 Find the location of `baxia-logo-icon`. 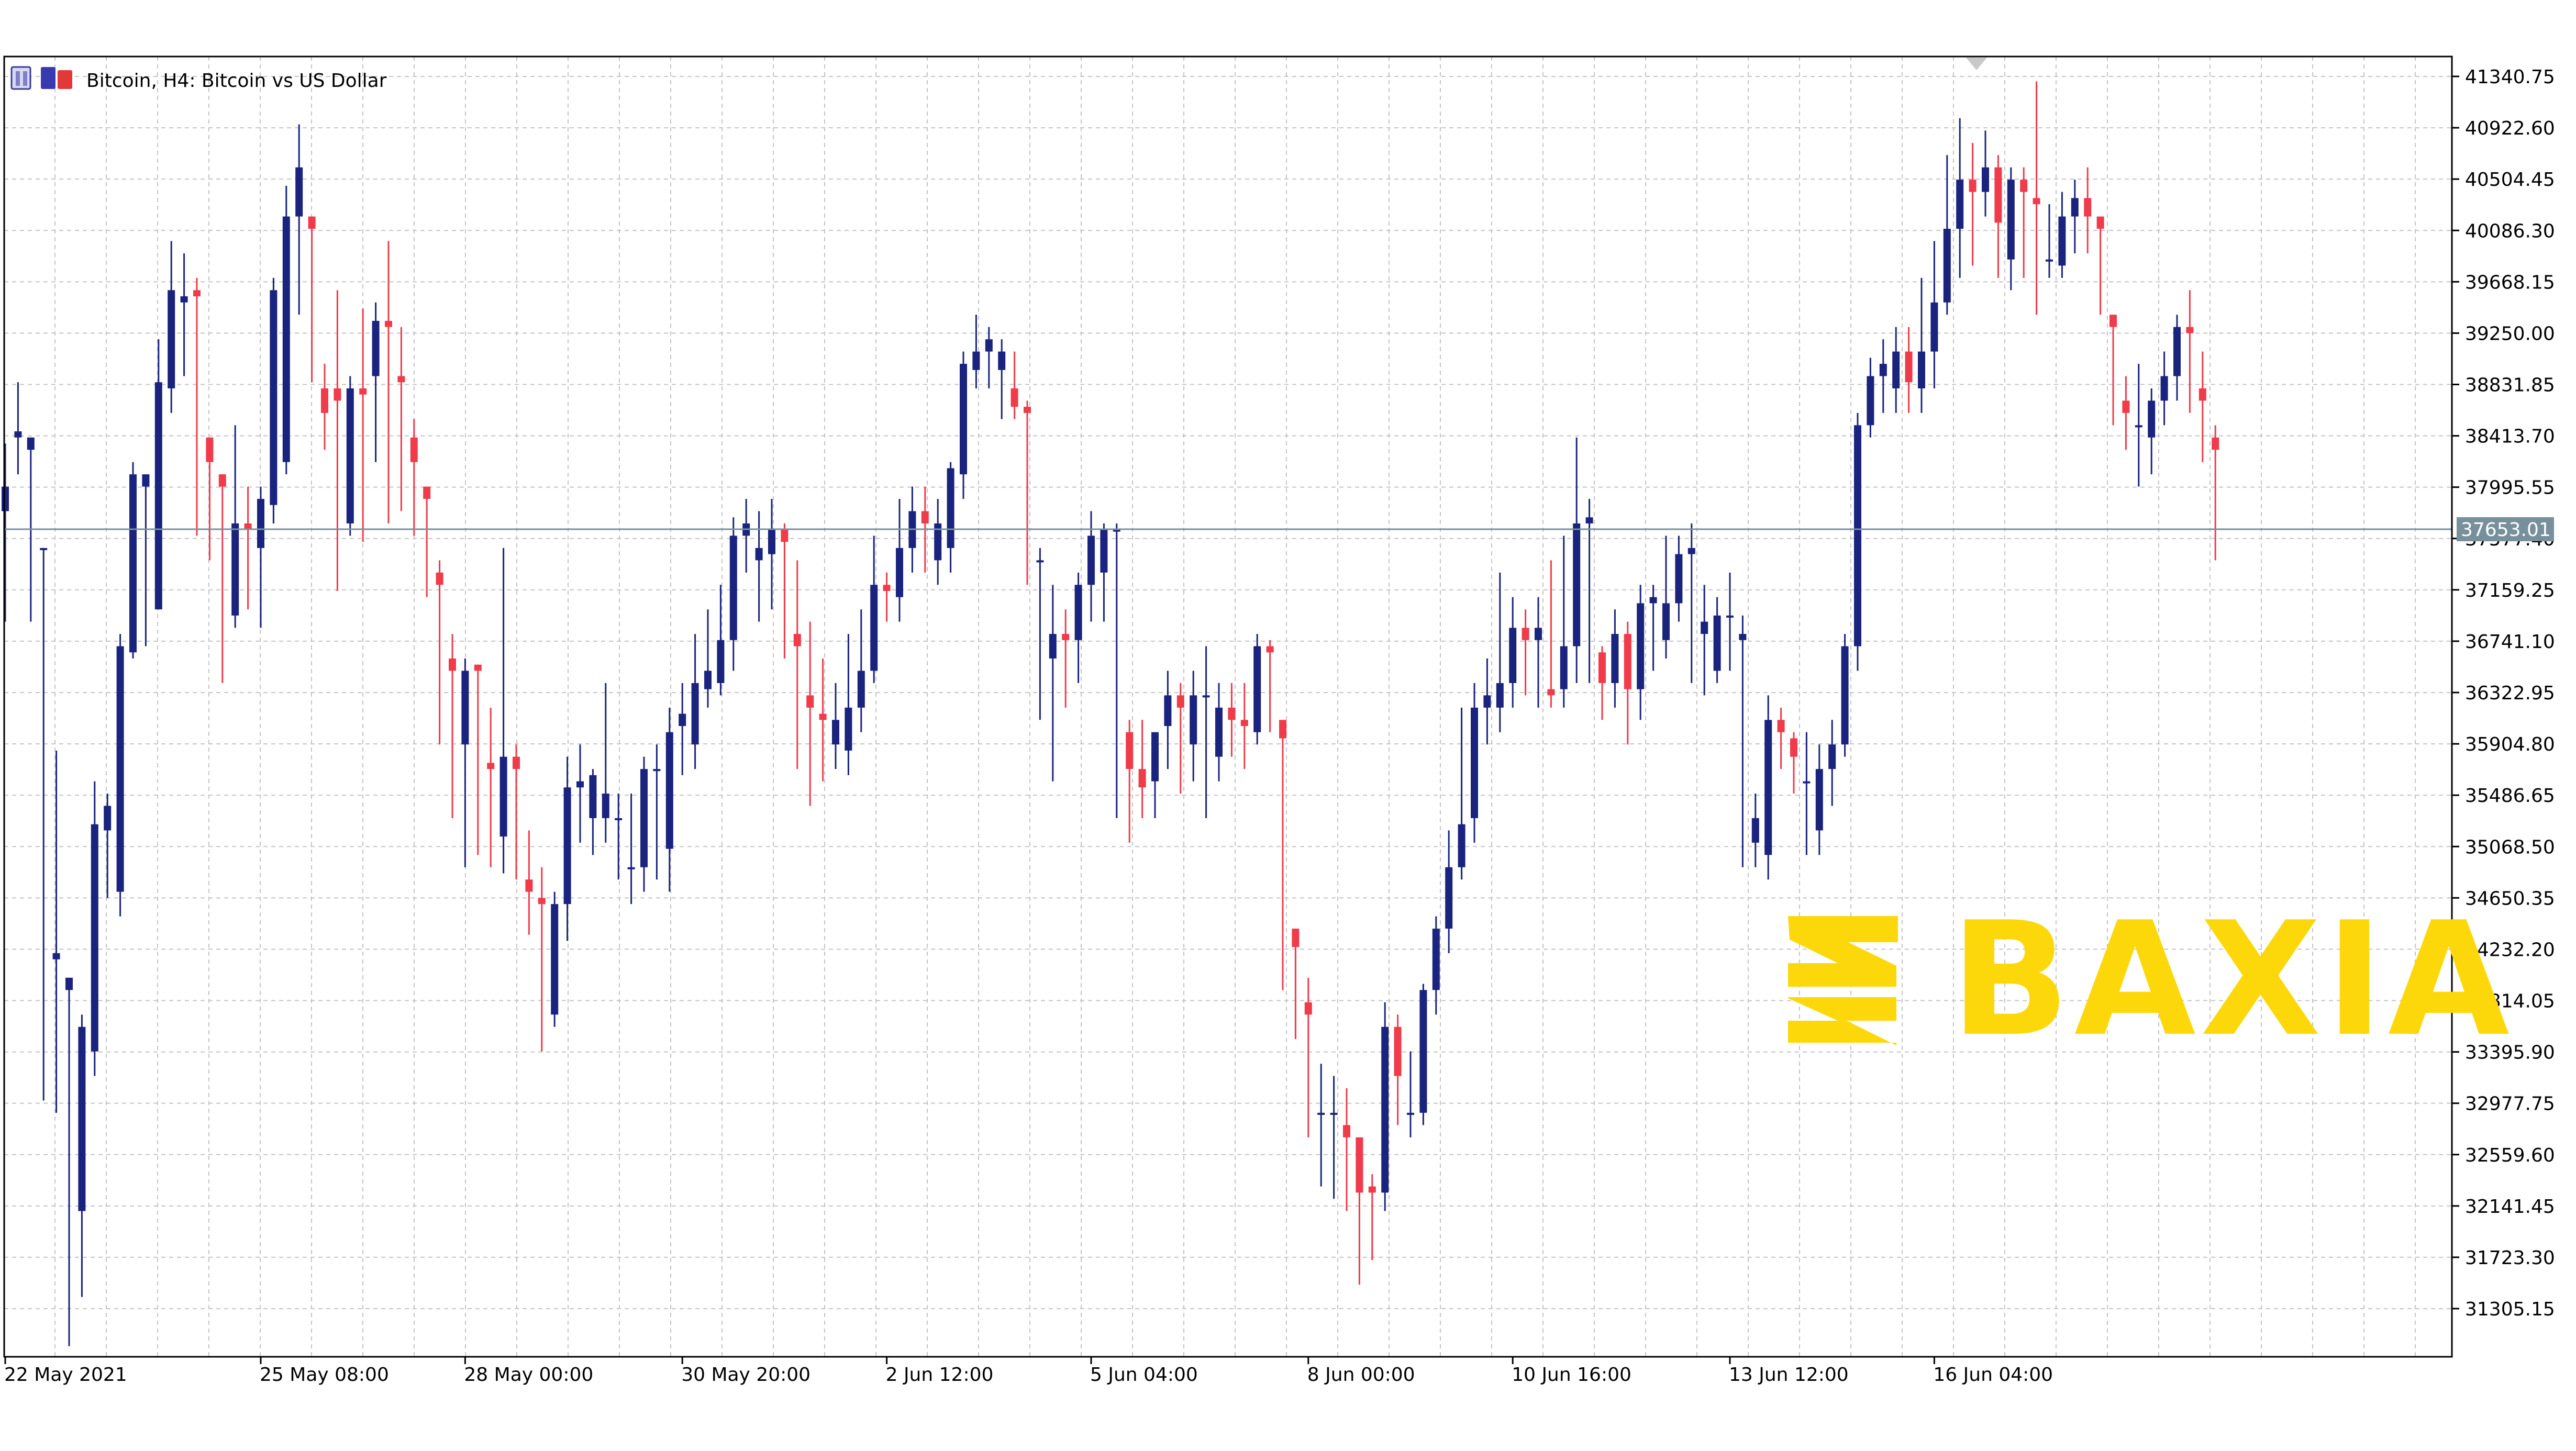

baxia-logo-icon is located at coordinates (1843, 981).